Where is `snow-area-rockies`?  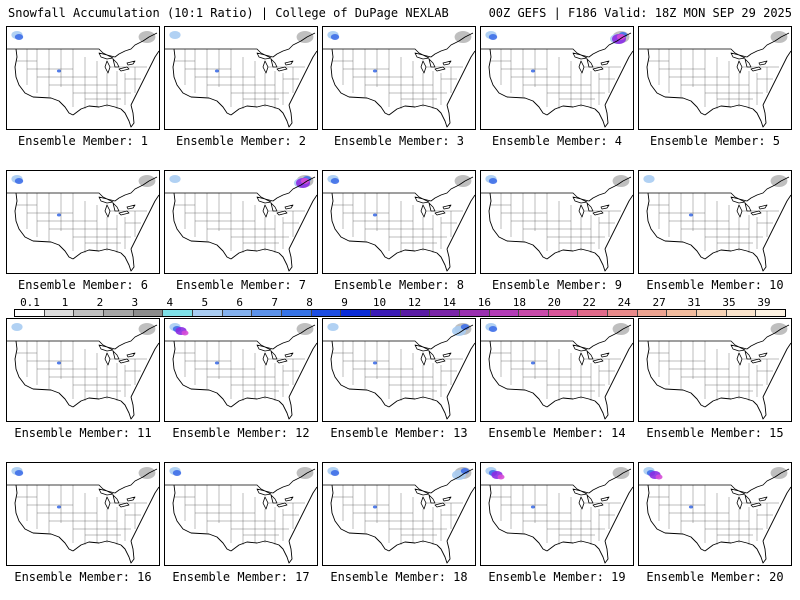
snow-area-rockies is located at coordinates (59, 363).